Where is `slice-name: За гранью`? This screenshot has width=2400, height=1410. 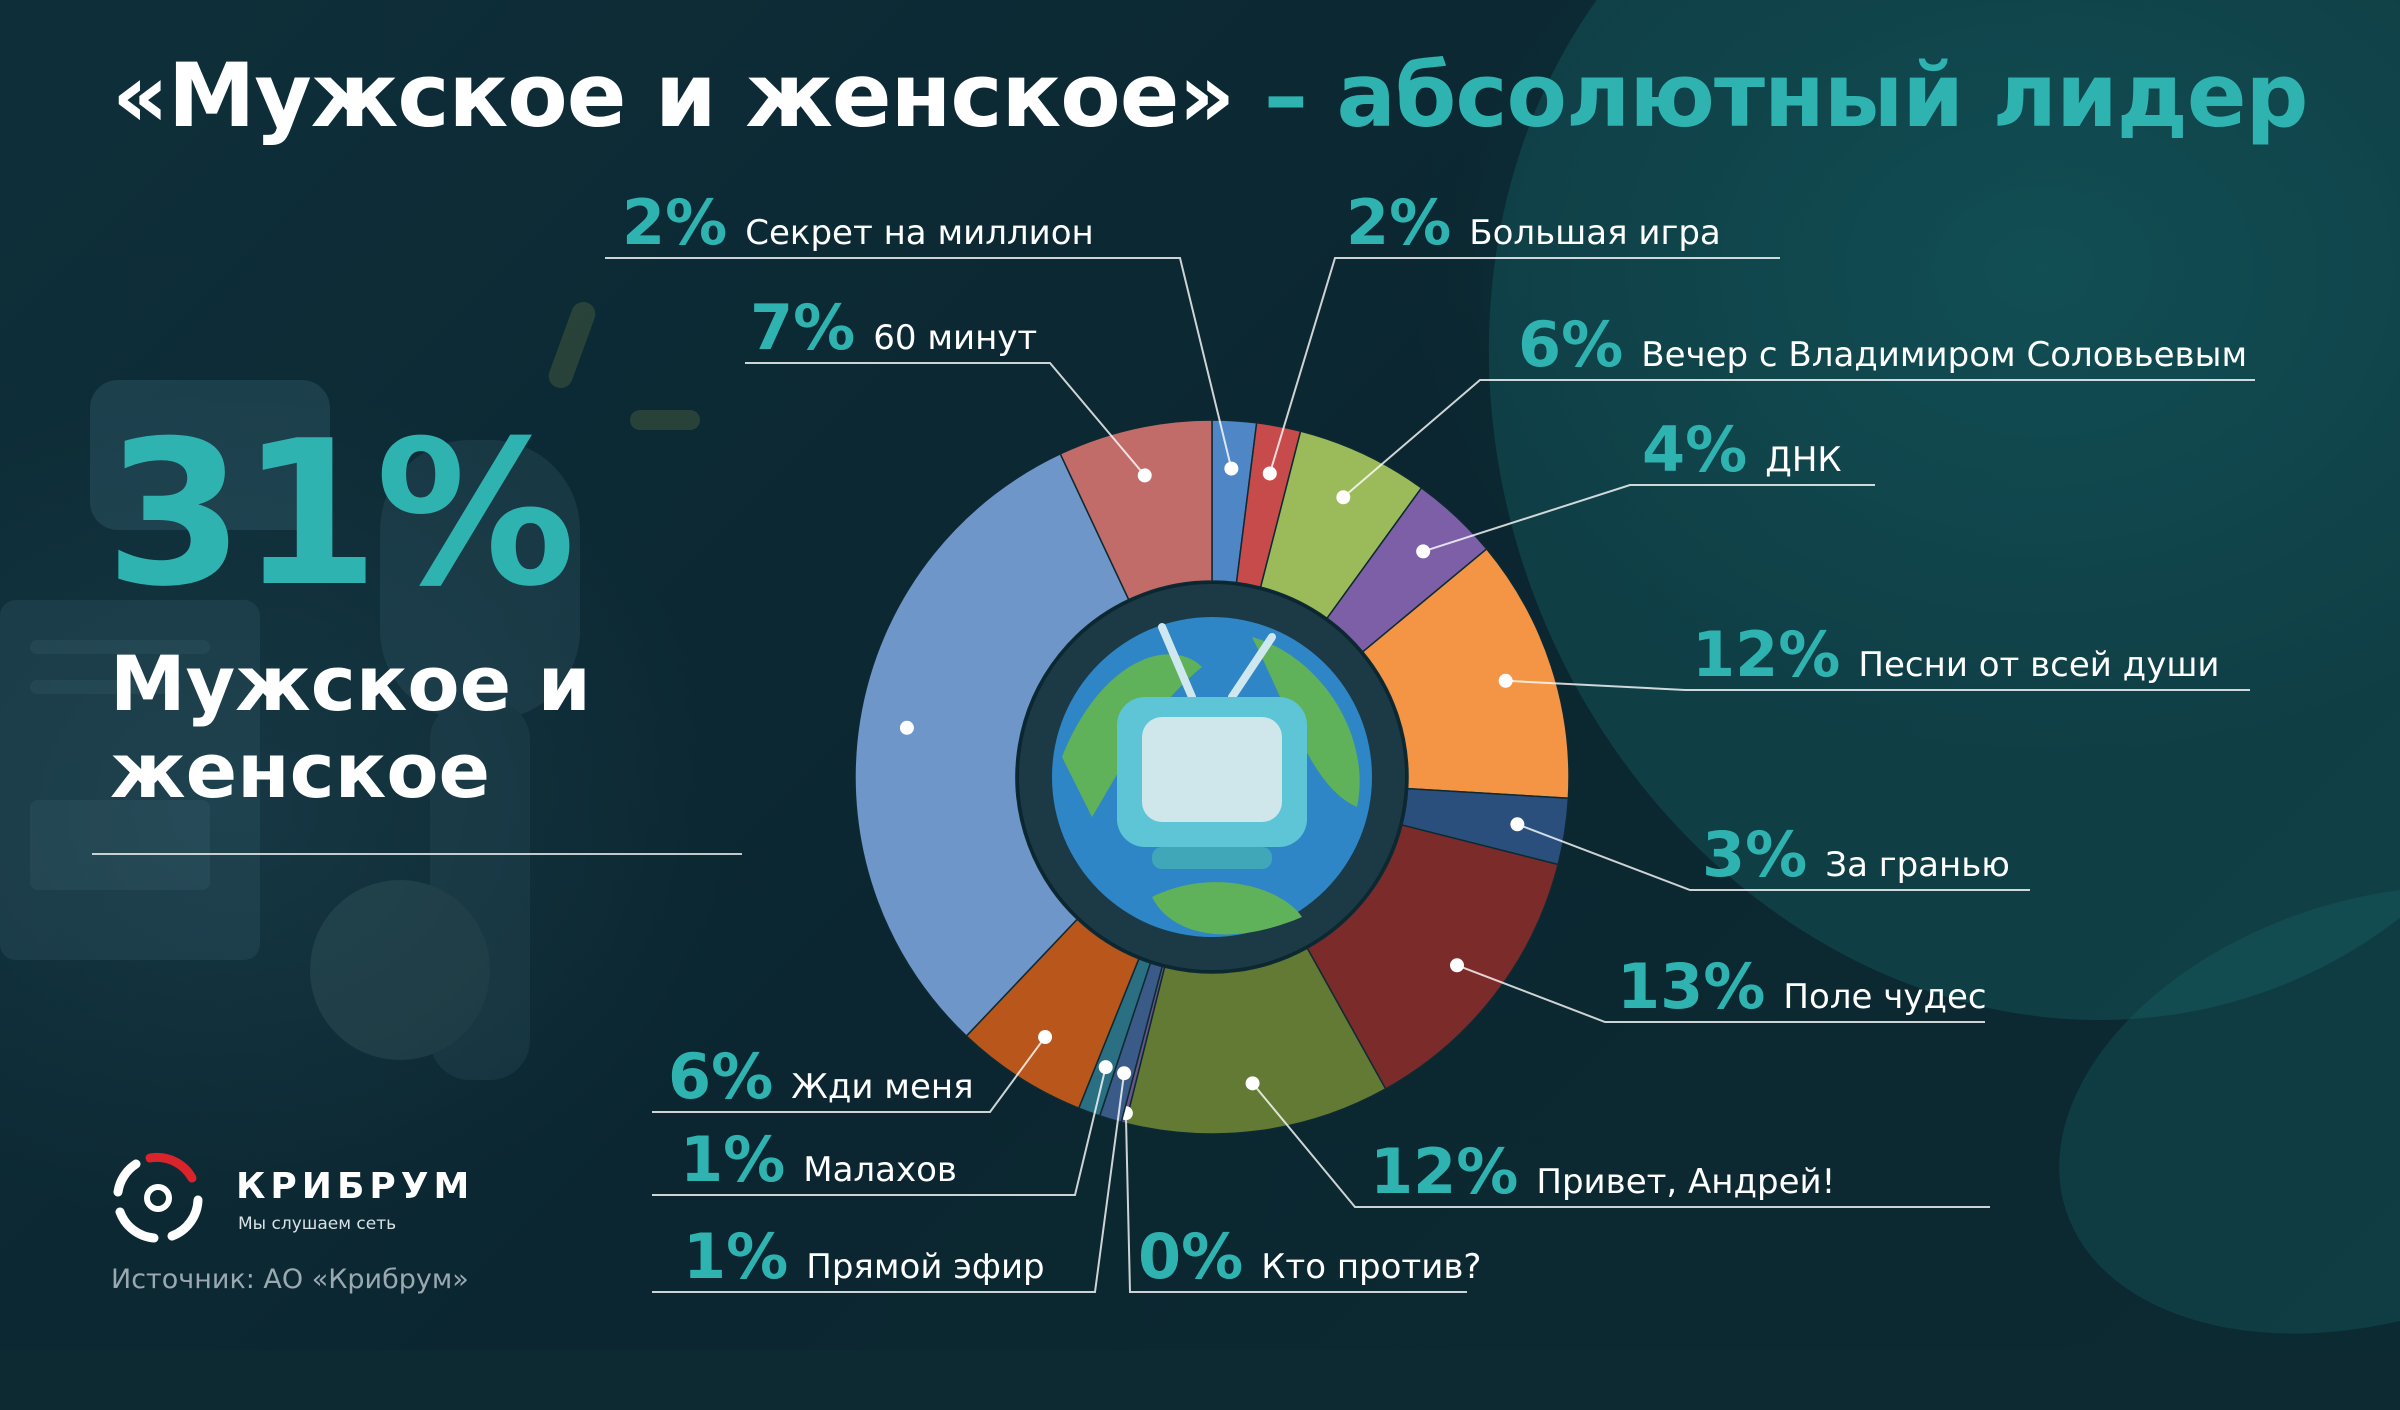 slice-name: За гранью is located at coordinates (1917, 865).